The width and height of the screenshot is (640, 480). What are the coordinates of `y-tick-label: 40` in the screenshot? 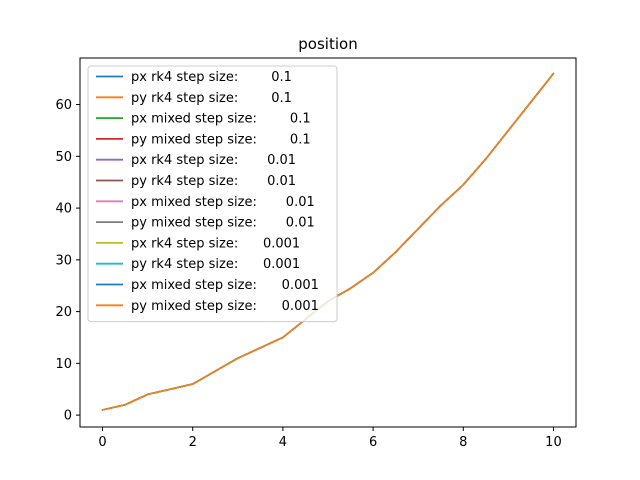 It's located at (63, 209).